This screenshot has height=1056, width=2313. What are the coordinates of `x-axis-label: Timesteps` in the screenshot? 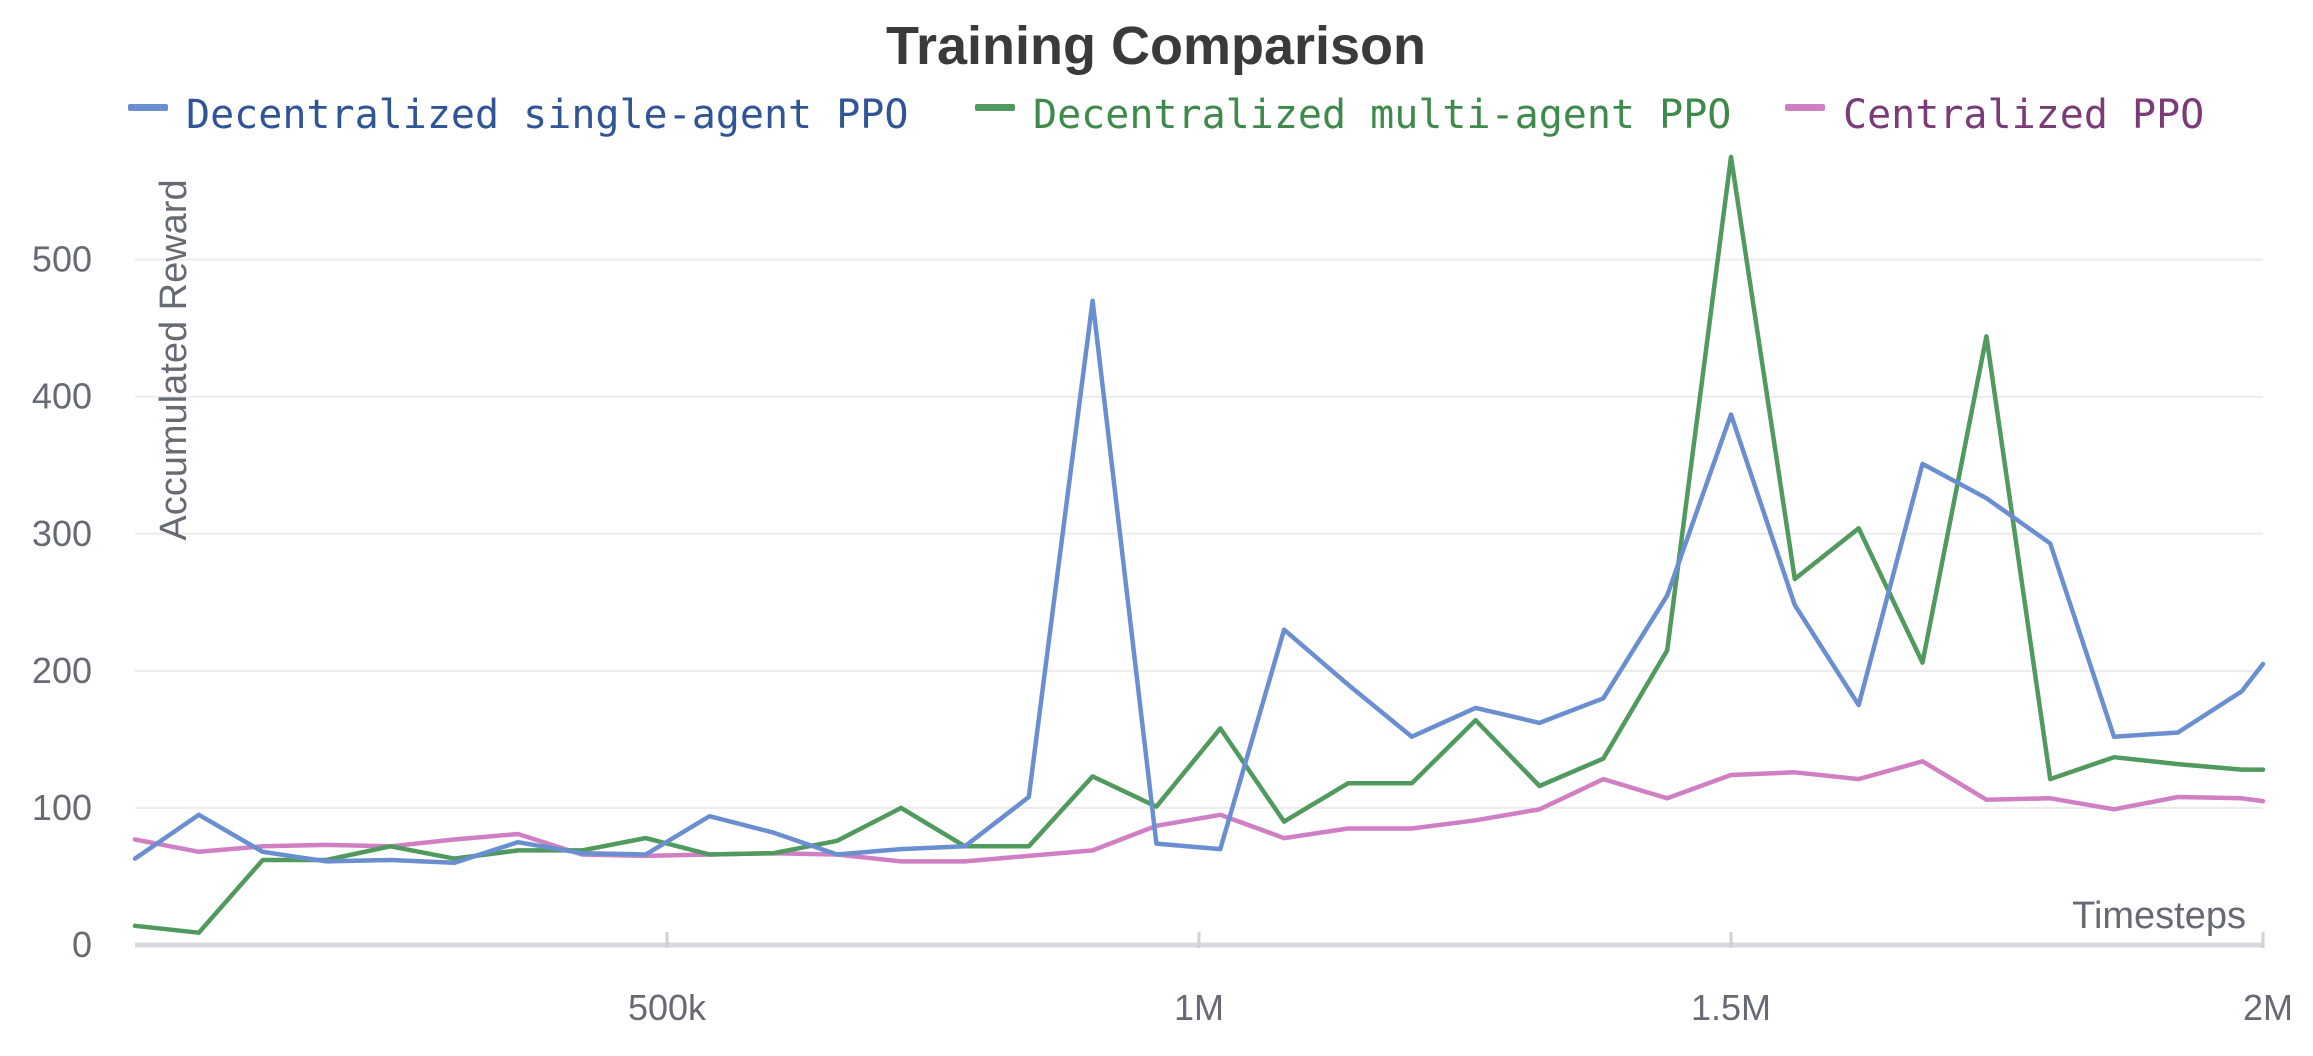 It's located at (2159, 916).